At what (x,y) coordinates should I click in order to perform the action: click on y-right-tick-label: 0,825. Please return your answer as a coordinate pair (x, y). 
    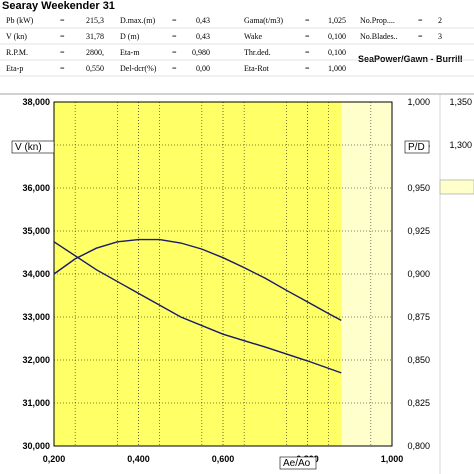
    Looking at the image, I should click on (418, 403).